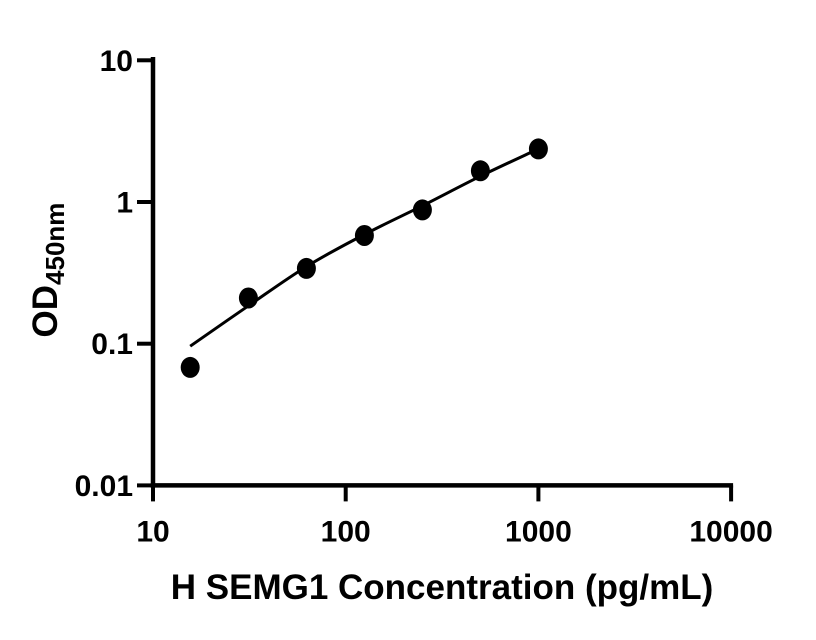 The height and width of the screenshot is (640, 816). What do you see at coordinates (116, 61) in the screenshot?
I see `y-tick-label: 10` at bounding box center [116, 61].